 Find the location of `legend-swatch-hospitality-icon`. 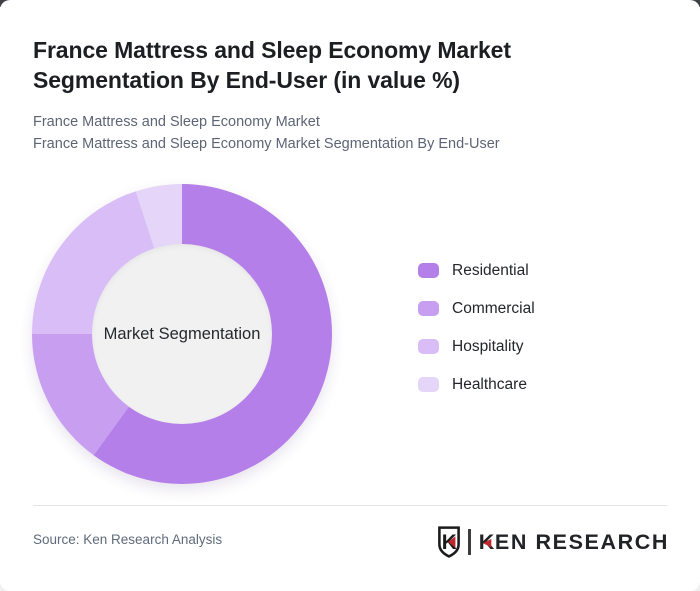

legend-swatch-hospitality-icon is located at coordinates (428, 346).